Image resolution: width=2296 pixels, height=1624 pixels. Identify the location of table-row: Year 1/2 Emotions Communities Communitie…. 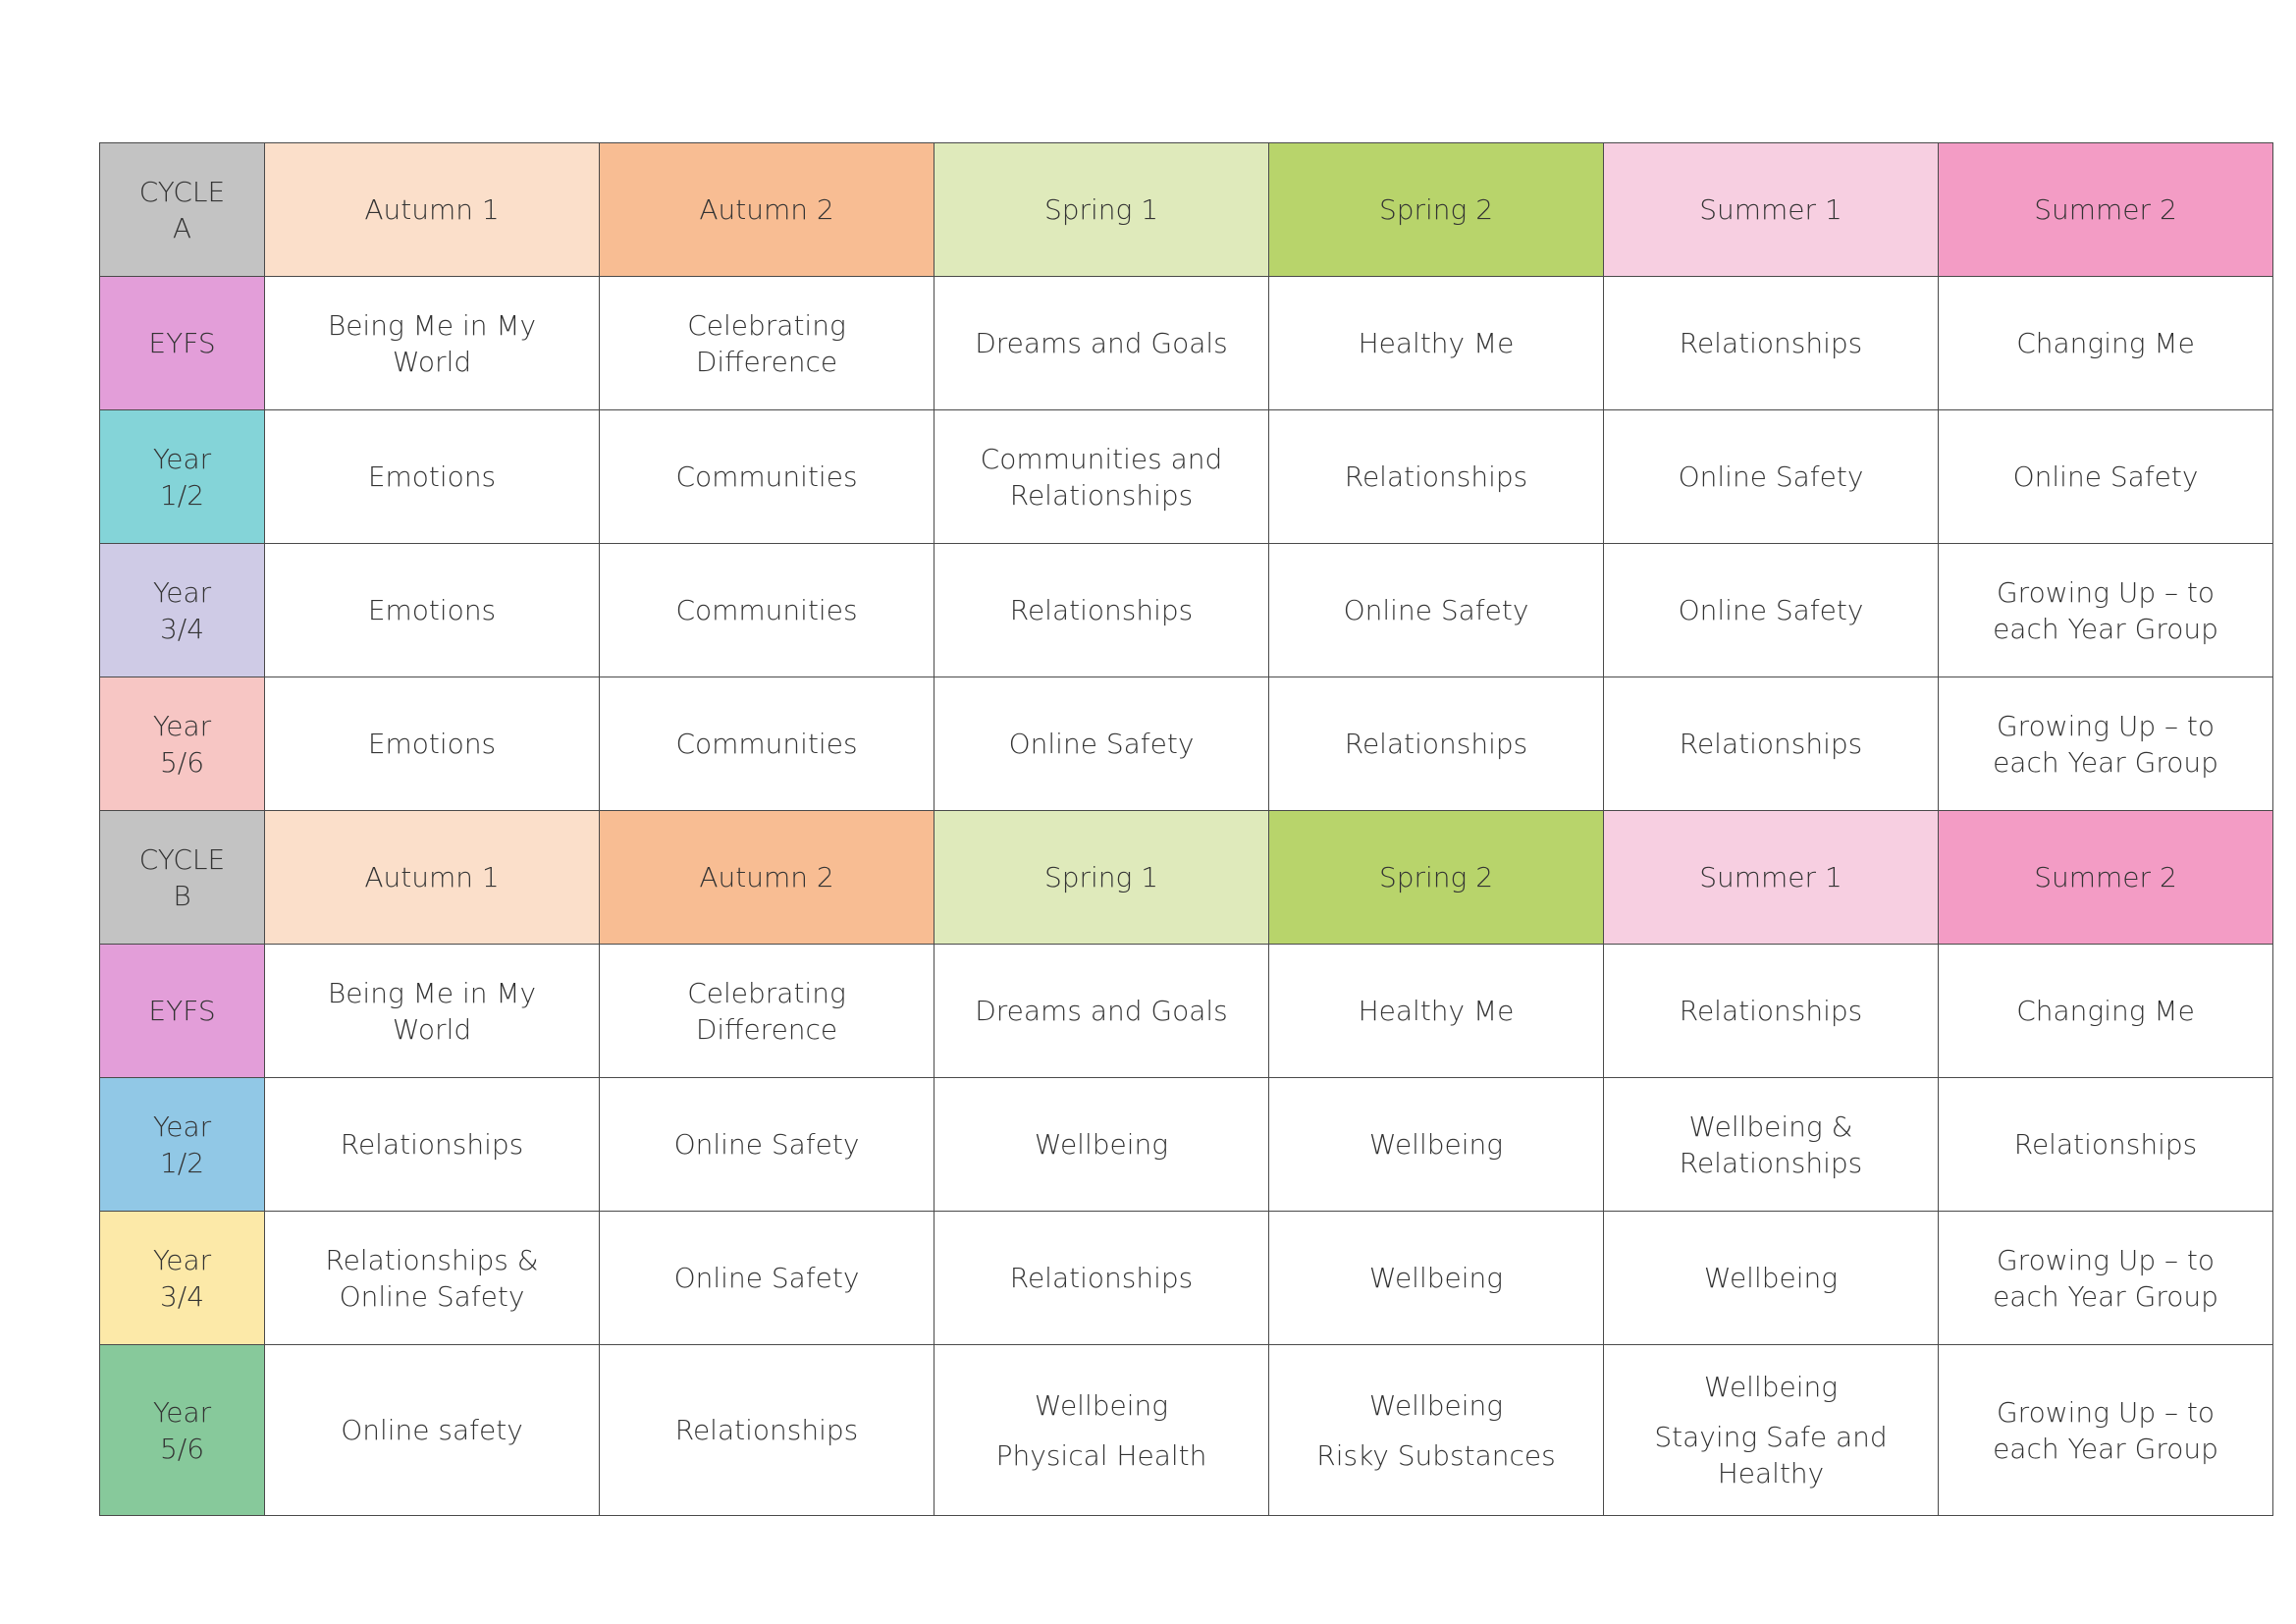
(1186, 476).